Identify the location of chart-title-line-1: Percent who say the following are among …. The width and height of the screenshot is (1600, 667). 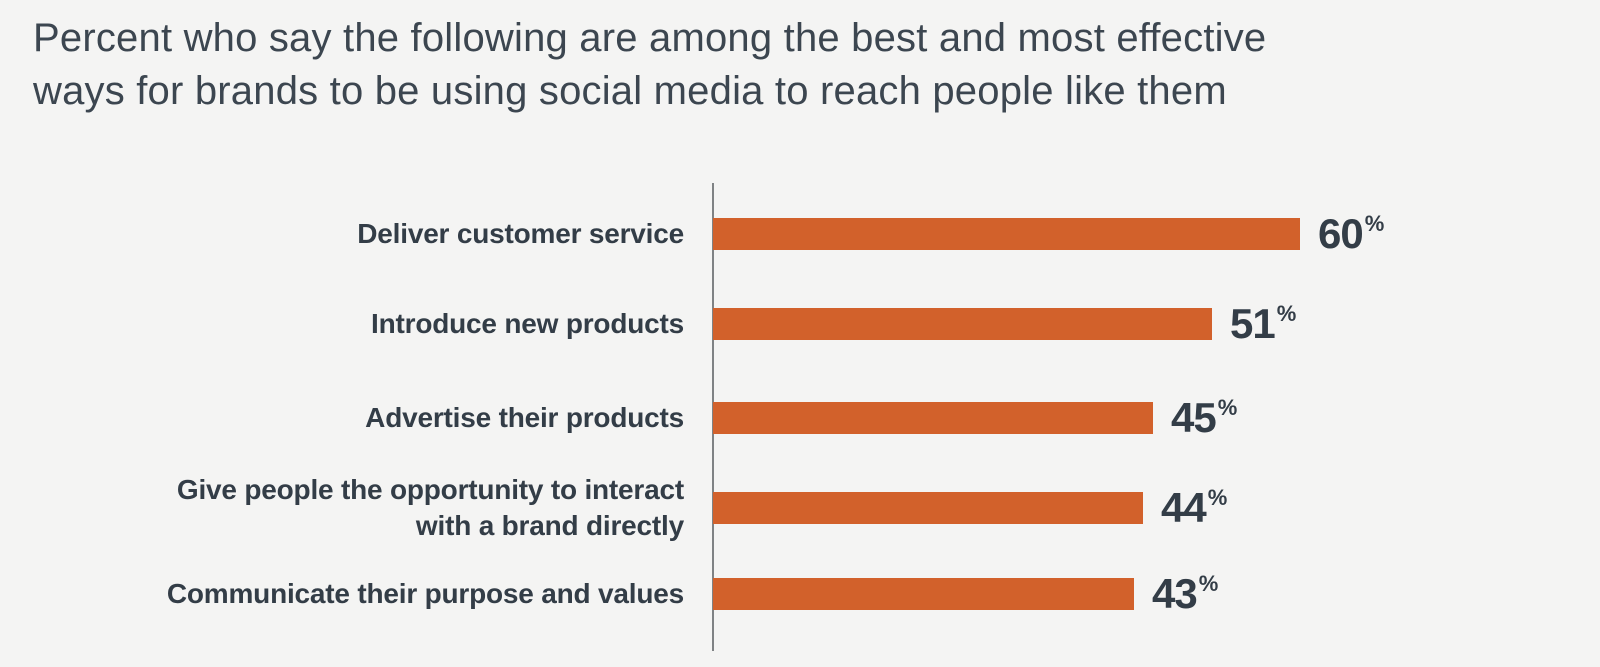
(650, 38).